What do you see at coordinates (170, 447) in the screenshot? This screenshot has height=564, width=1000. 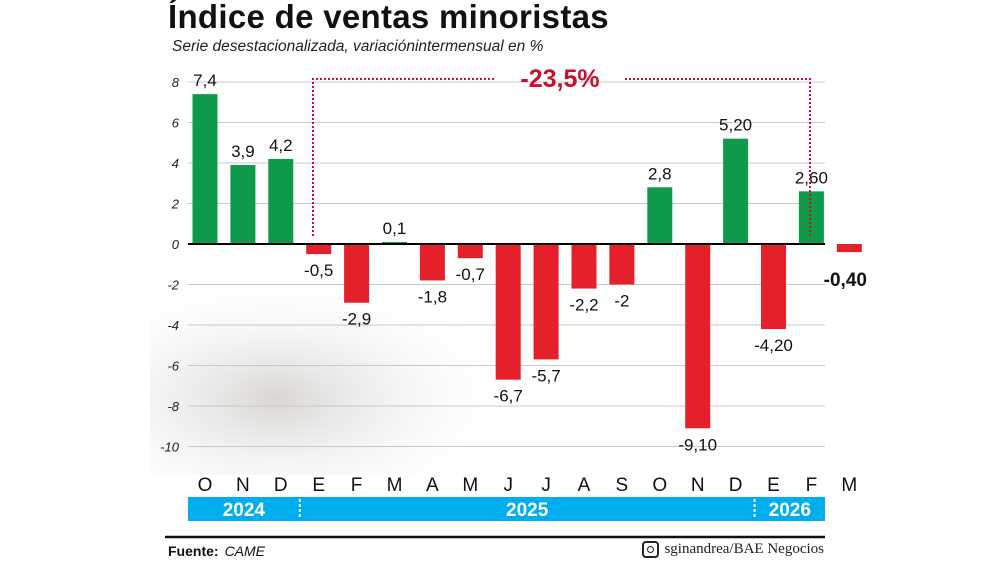 I see `y-tick-label: -10` at bounding box center [170, 447].